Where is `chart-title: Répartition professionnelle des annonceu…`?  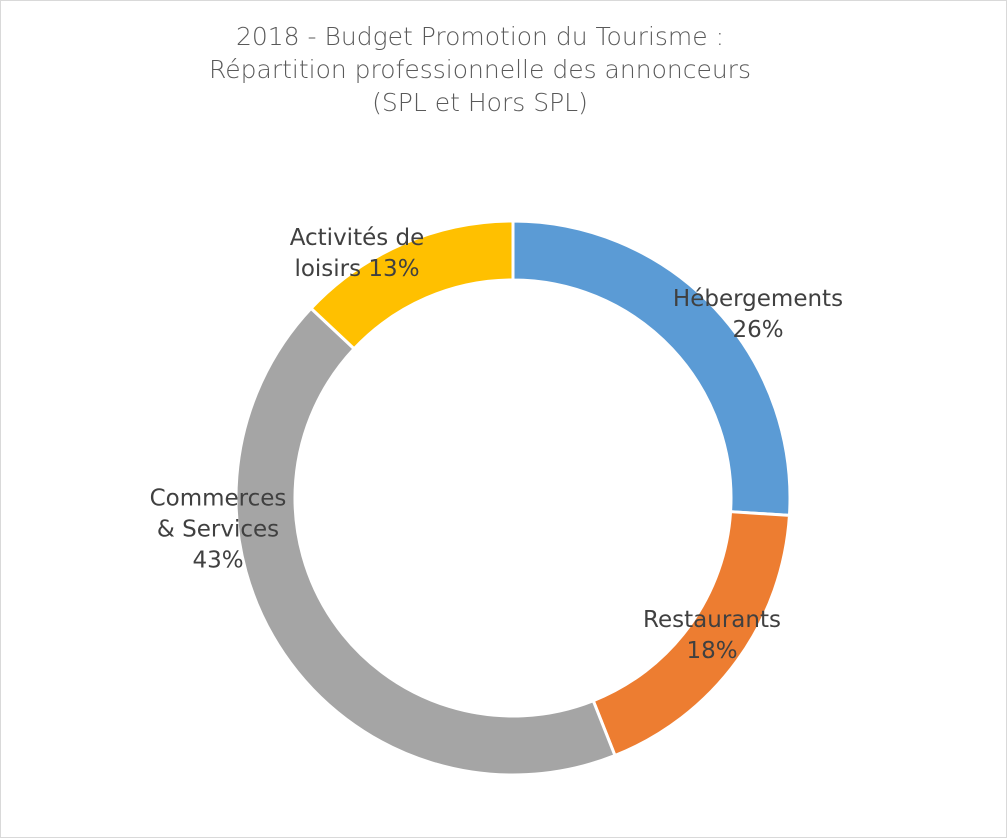 chart-title: Répartition professionnelle des annonceu… is located at coordinates (480, 69).